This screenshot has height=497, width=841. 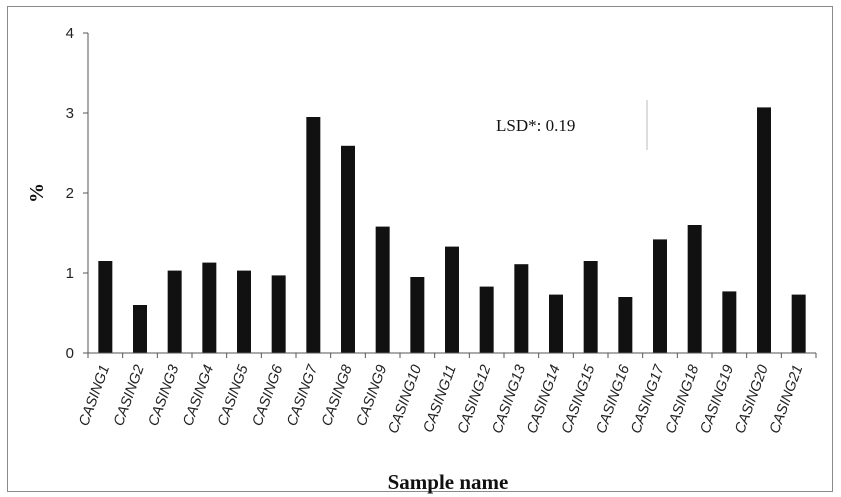 What do you see at coordinates (37, 193) in the screenshot?
I see `y-axis-title: %` at bounding box center [37, 193].